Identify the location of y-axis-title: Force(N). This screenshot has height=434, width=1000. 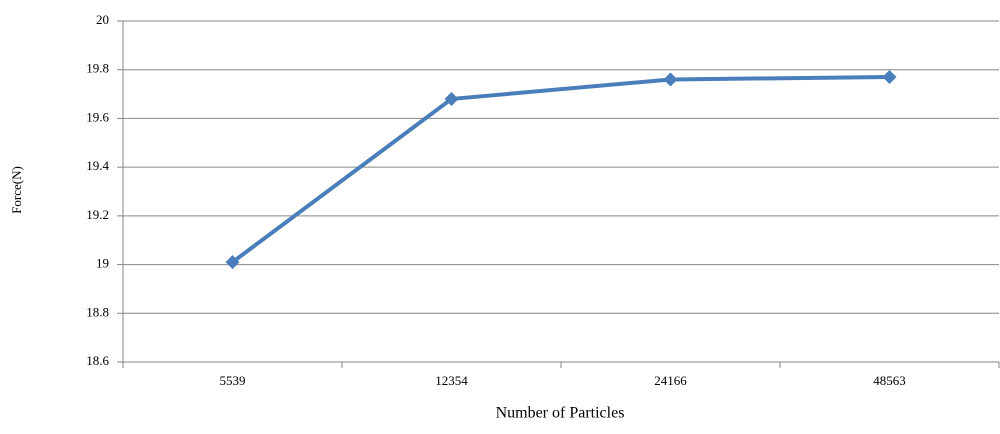
(16, 190).